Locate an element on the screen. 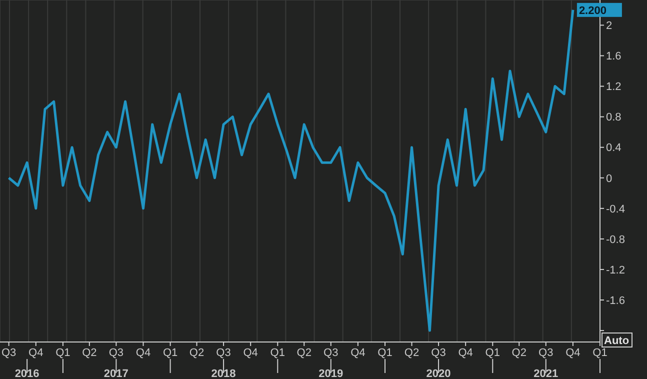 This screenshot has width=647, height=379. x2-tick-label: 2016 is located at coordinates (27, 373).